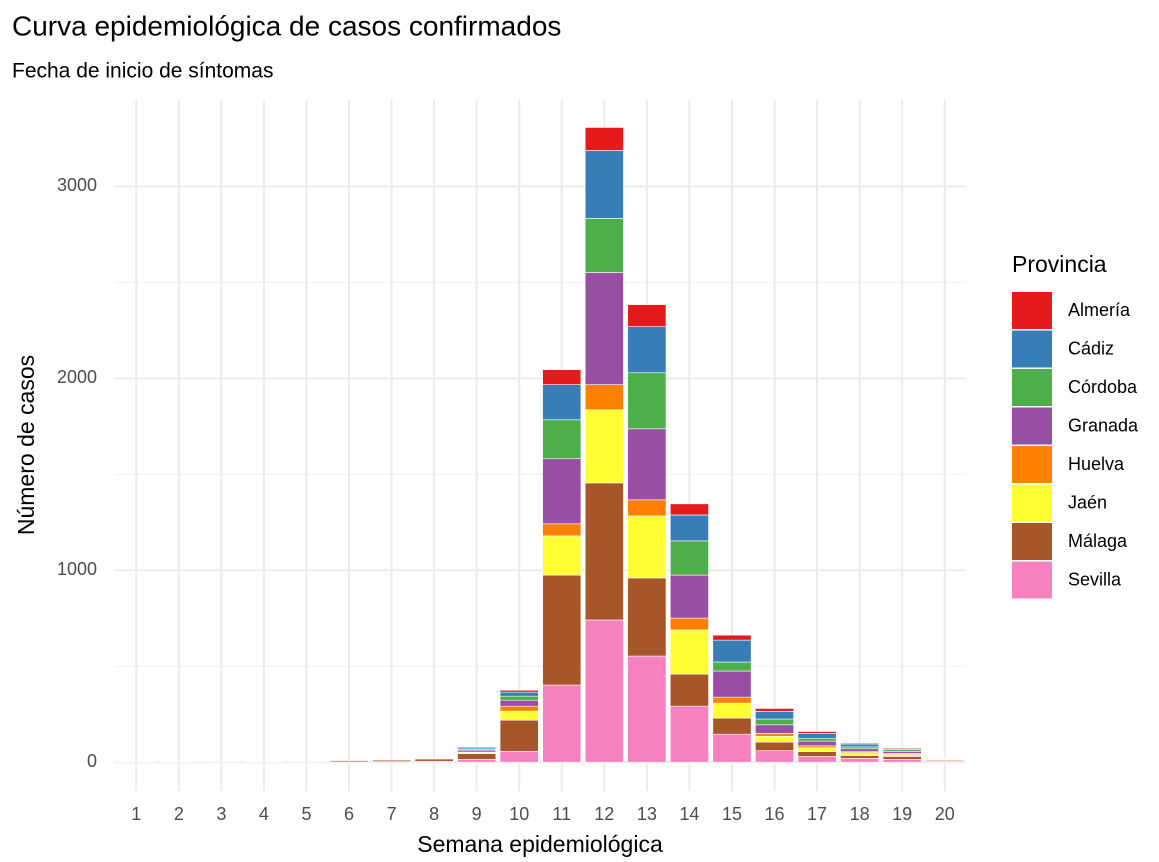 This screenshot has width=1159, height=862. Describe the element at coordinates (136, 814) in the screenshot. I see `x-tick-label: 1` at that location.